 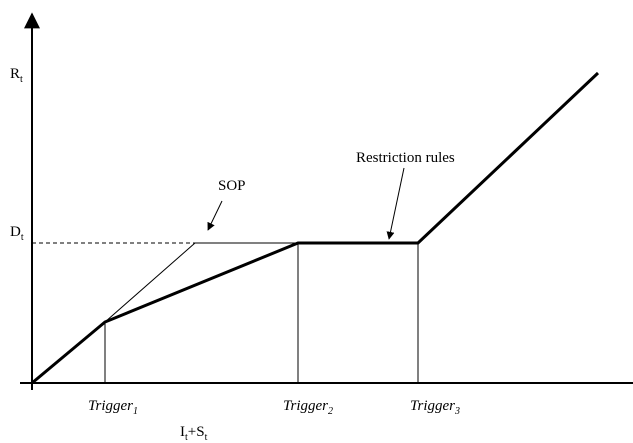 What do you see at coordinates (194, 433) in the screenshot?
I see `x-label: It+St` at bounding box center [194, 433].